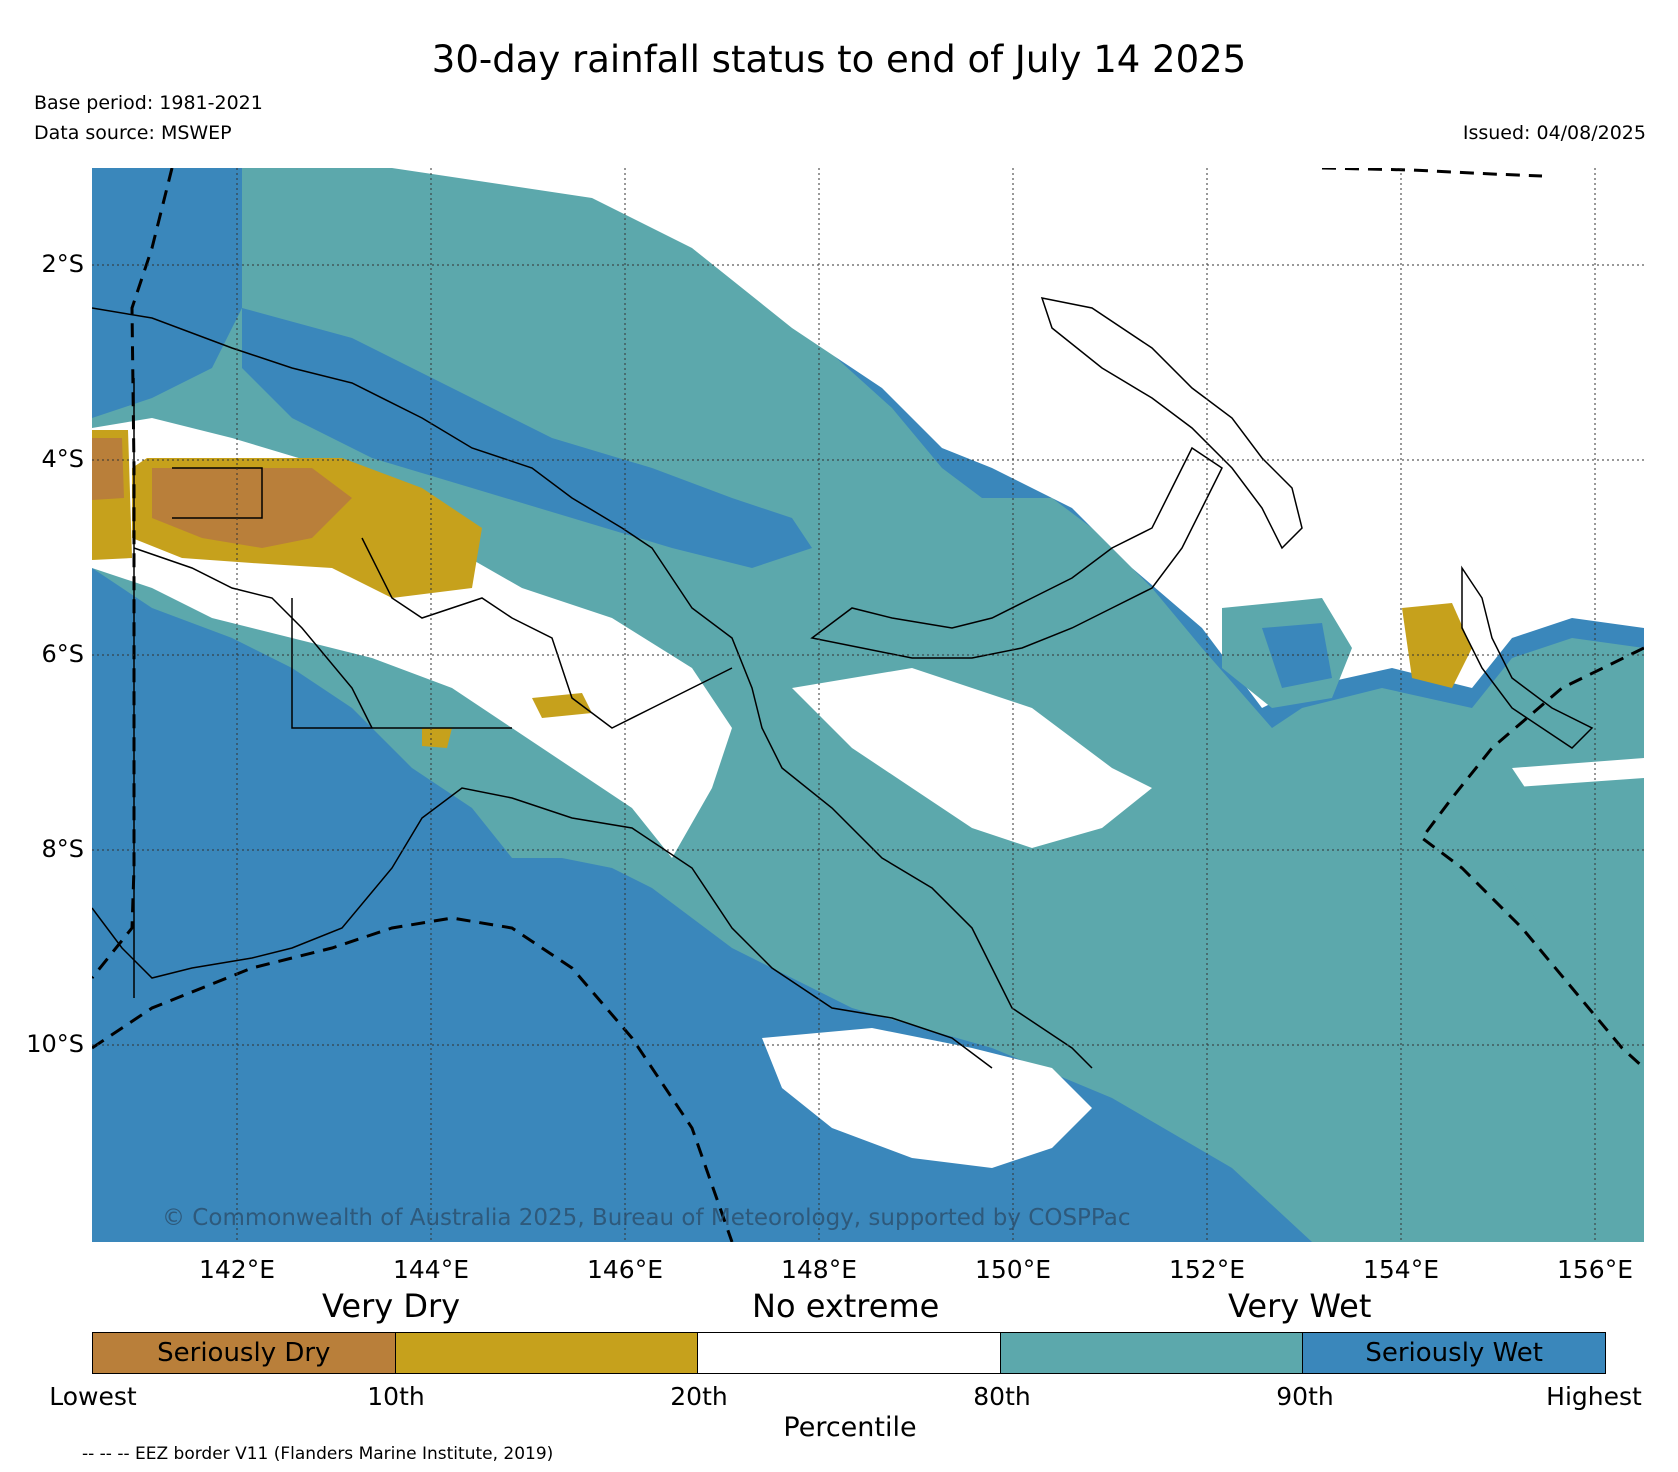 The width and height of the screenshot is (1678, 1472). Describe the element at coordinates (430, 1269) in the screenshot. I see `lon-tick-label: 144°E` at that location.